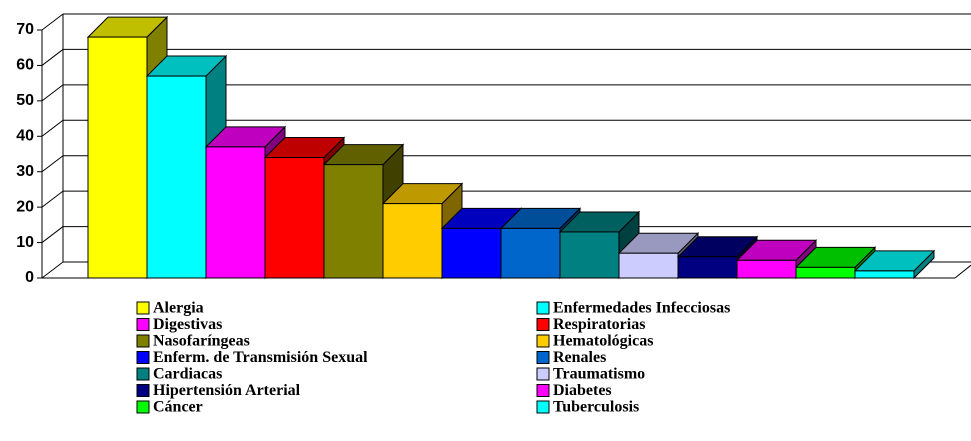 This screenshot has height=441, width=971. Describe the element at coordinates (178, 407) in the screenshot. I see `legend-label: Cáncer` at that location.